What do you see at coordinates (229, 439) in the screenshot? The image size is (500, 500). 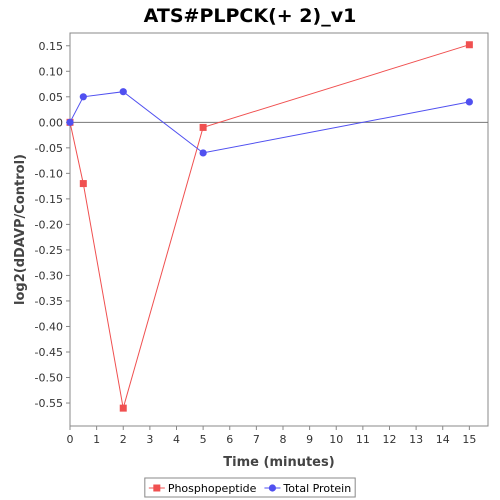 I see `x-tick-label: 6` at bounding box center [229, 439].